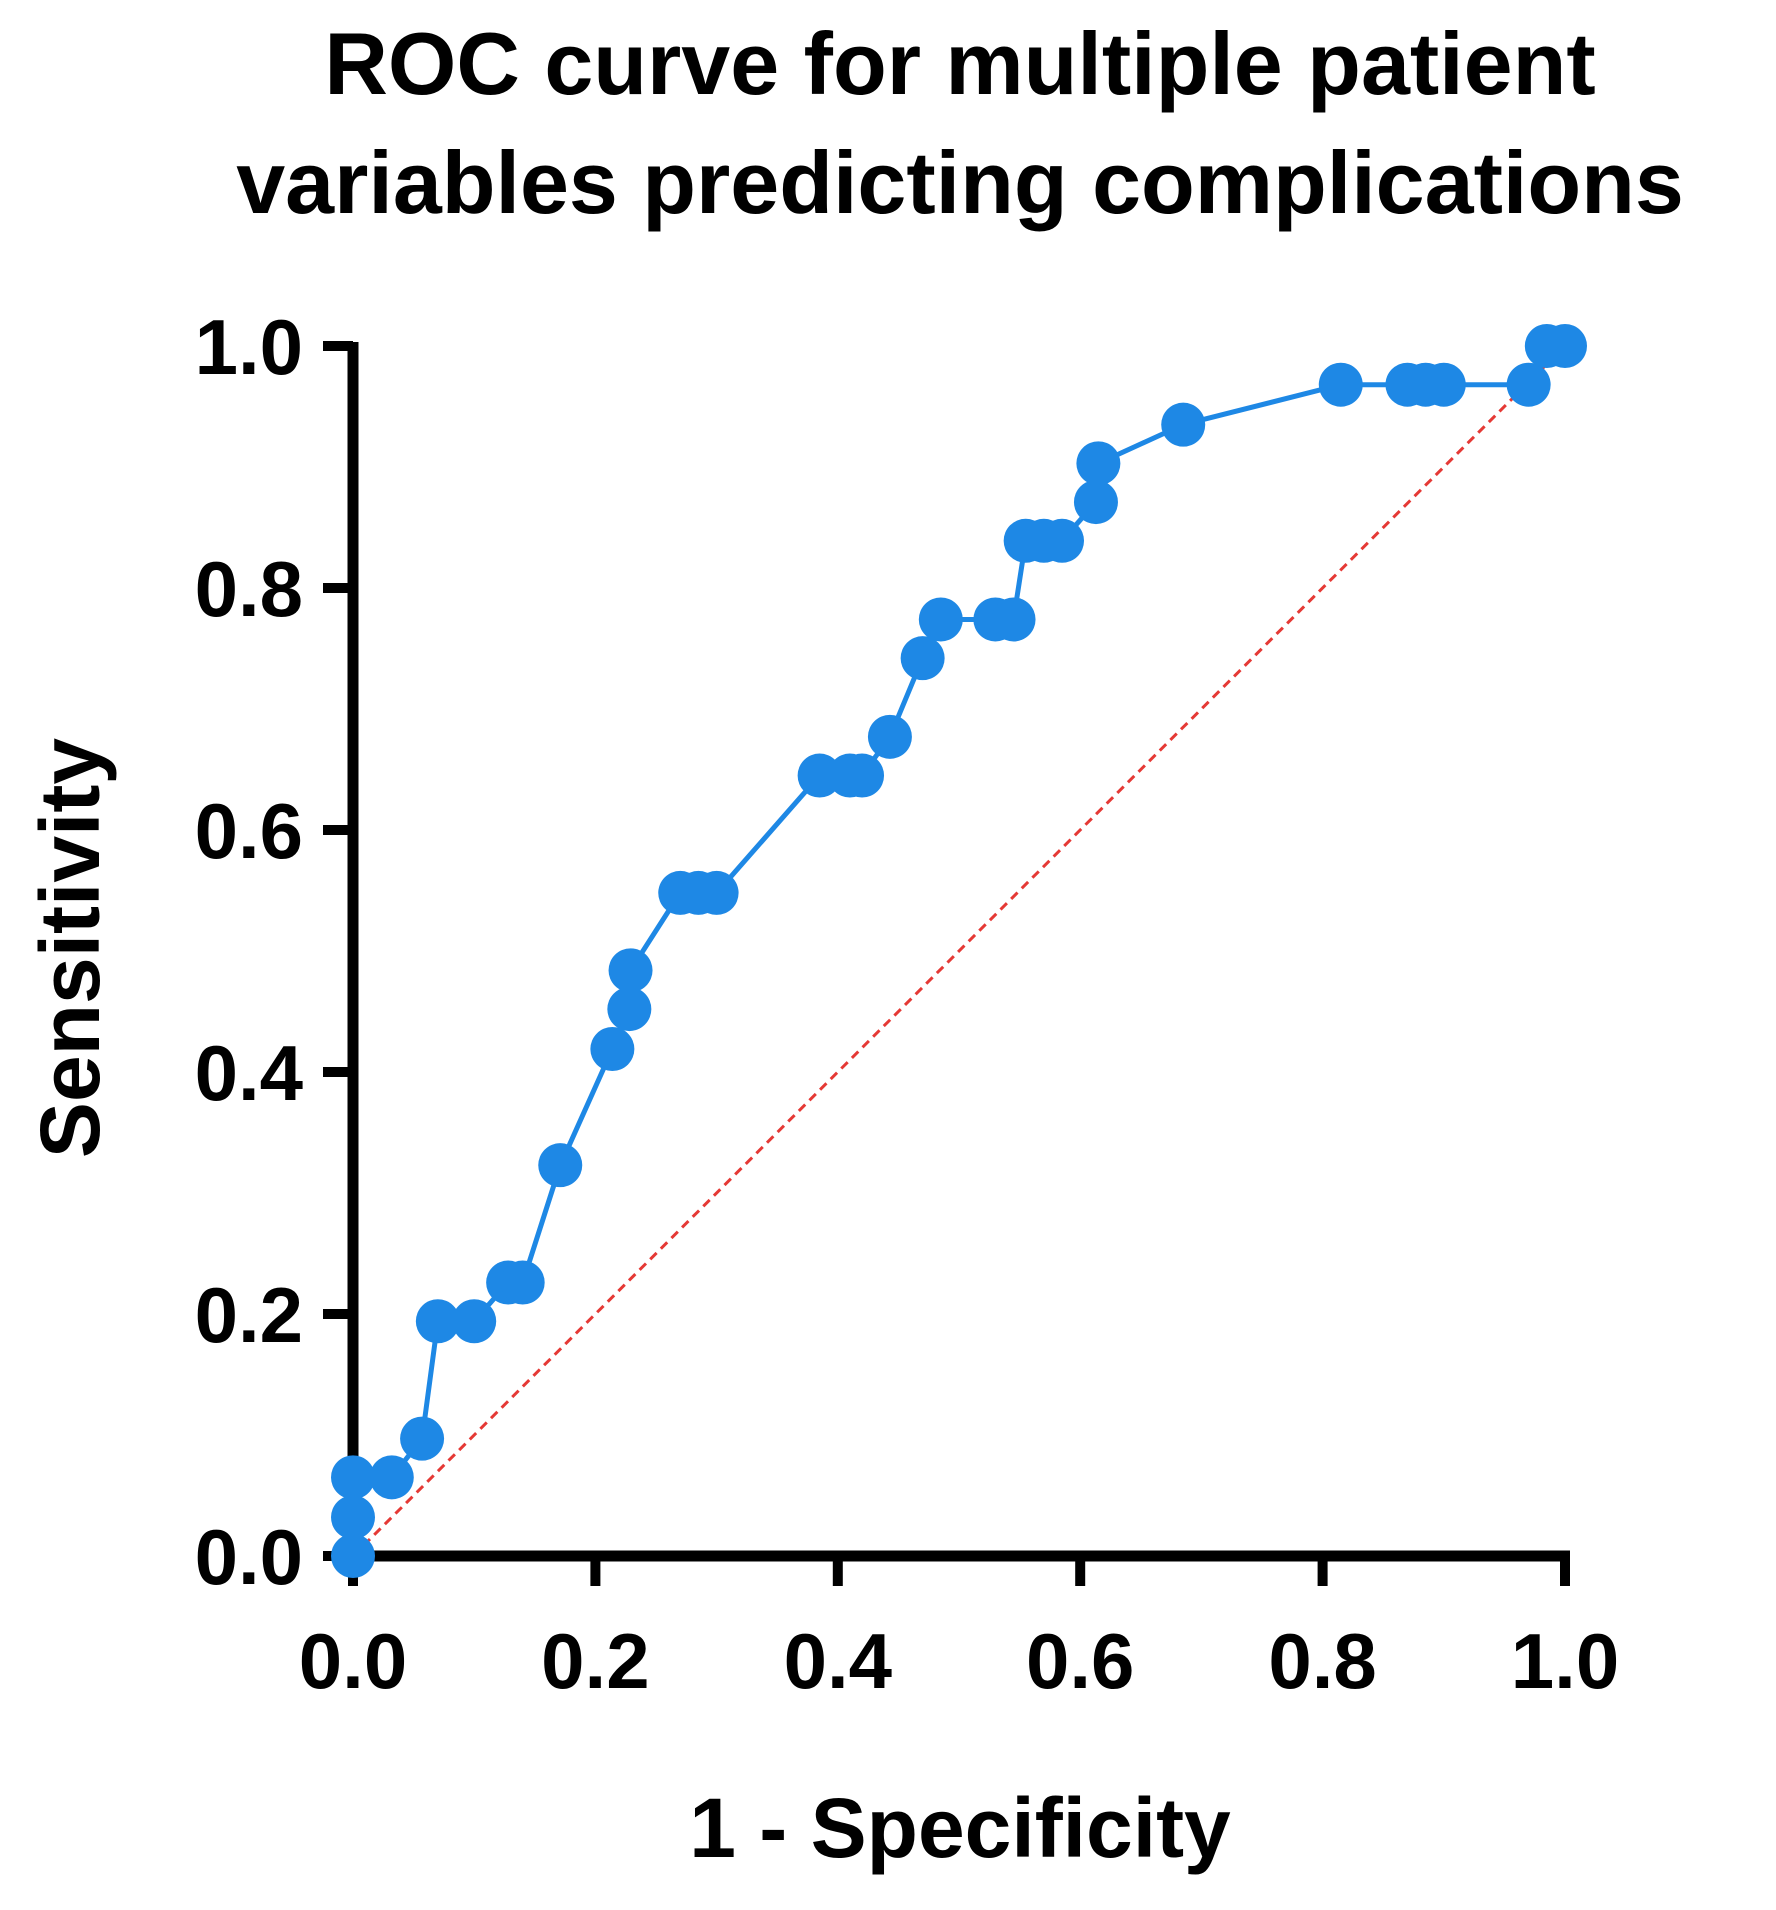 The height and width of the screenshot is (1910, 1776). What do you see at coordinates (595, 1661) in the screenshot?
I see `x-tick-label: 0.2` at bounding box center [595, 1661].